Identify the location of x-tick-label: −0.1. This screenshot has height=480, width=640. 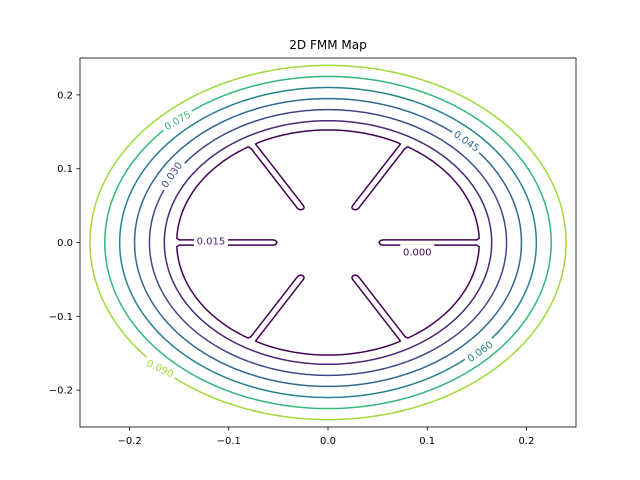
(229, 441).